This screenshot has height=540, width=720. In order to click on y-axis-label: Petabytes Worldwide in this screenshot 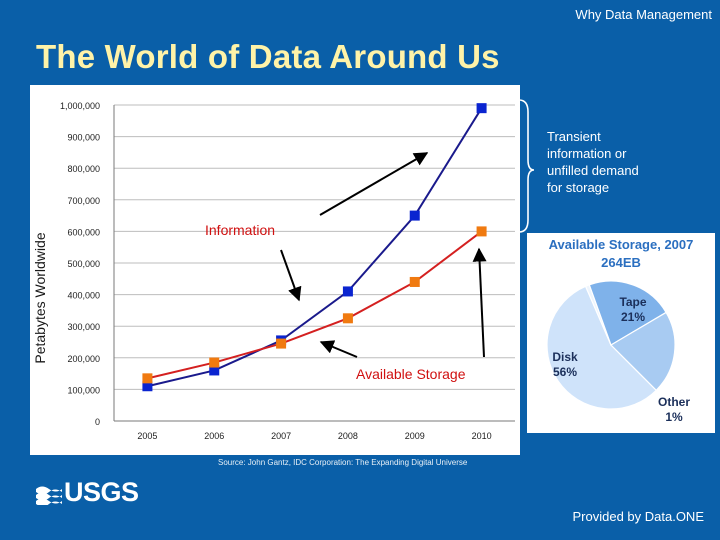, I will do `click(40, 297)`.